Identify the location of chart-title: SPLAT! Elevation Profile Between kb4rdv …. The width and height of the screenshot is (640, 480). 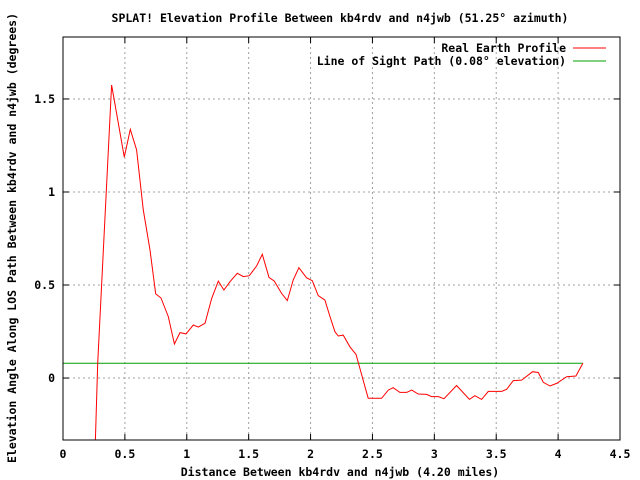
(340, 18).